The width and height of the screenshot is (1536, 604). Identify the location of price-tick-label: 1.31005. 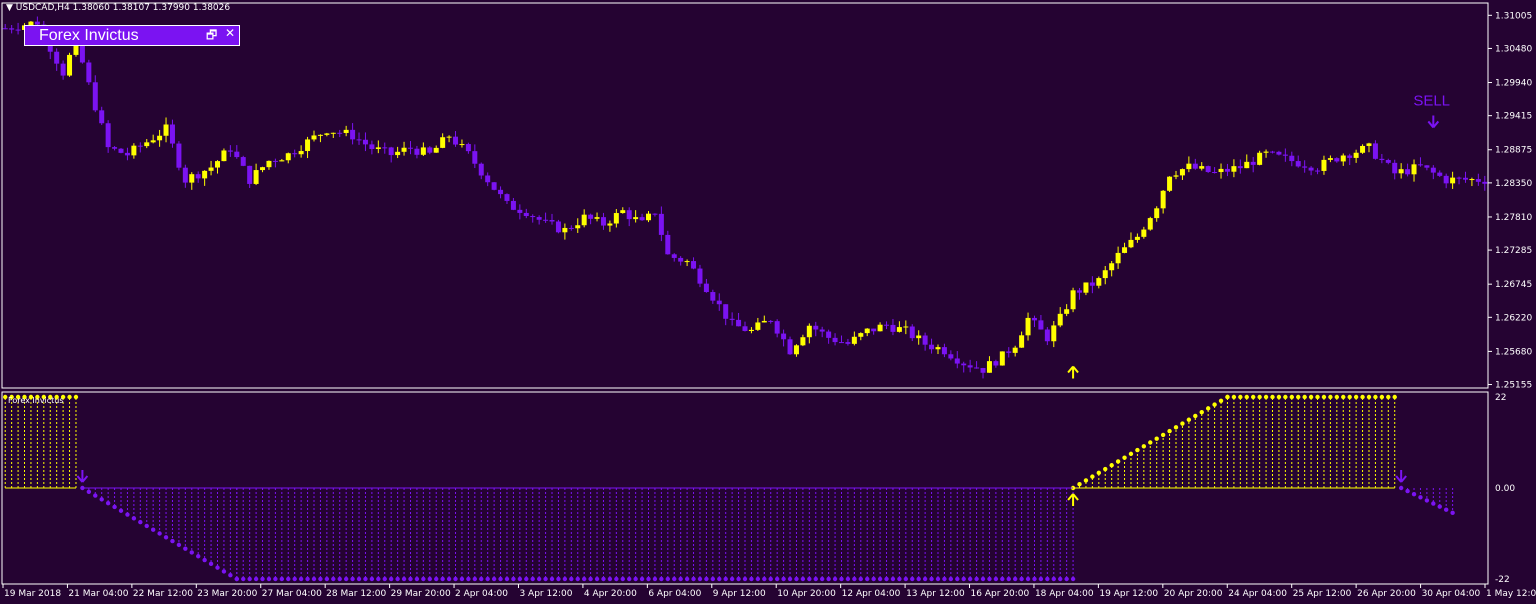
(1513, 16).